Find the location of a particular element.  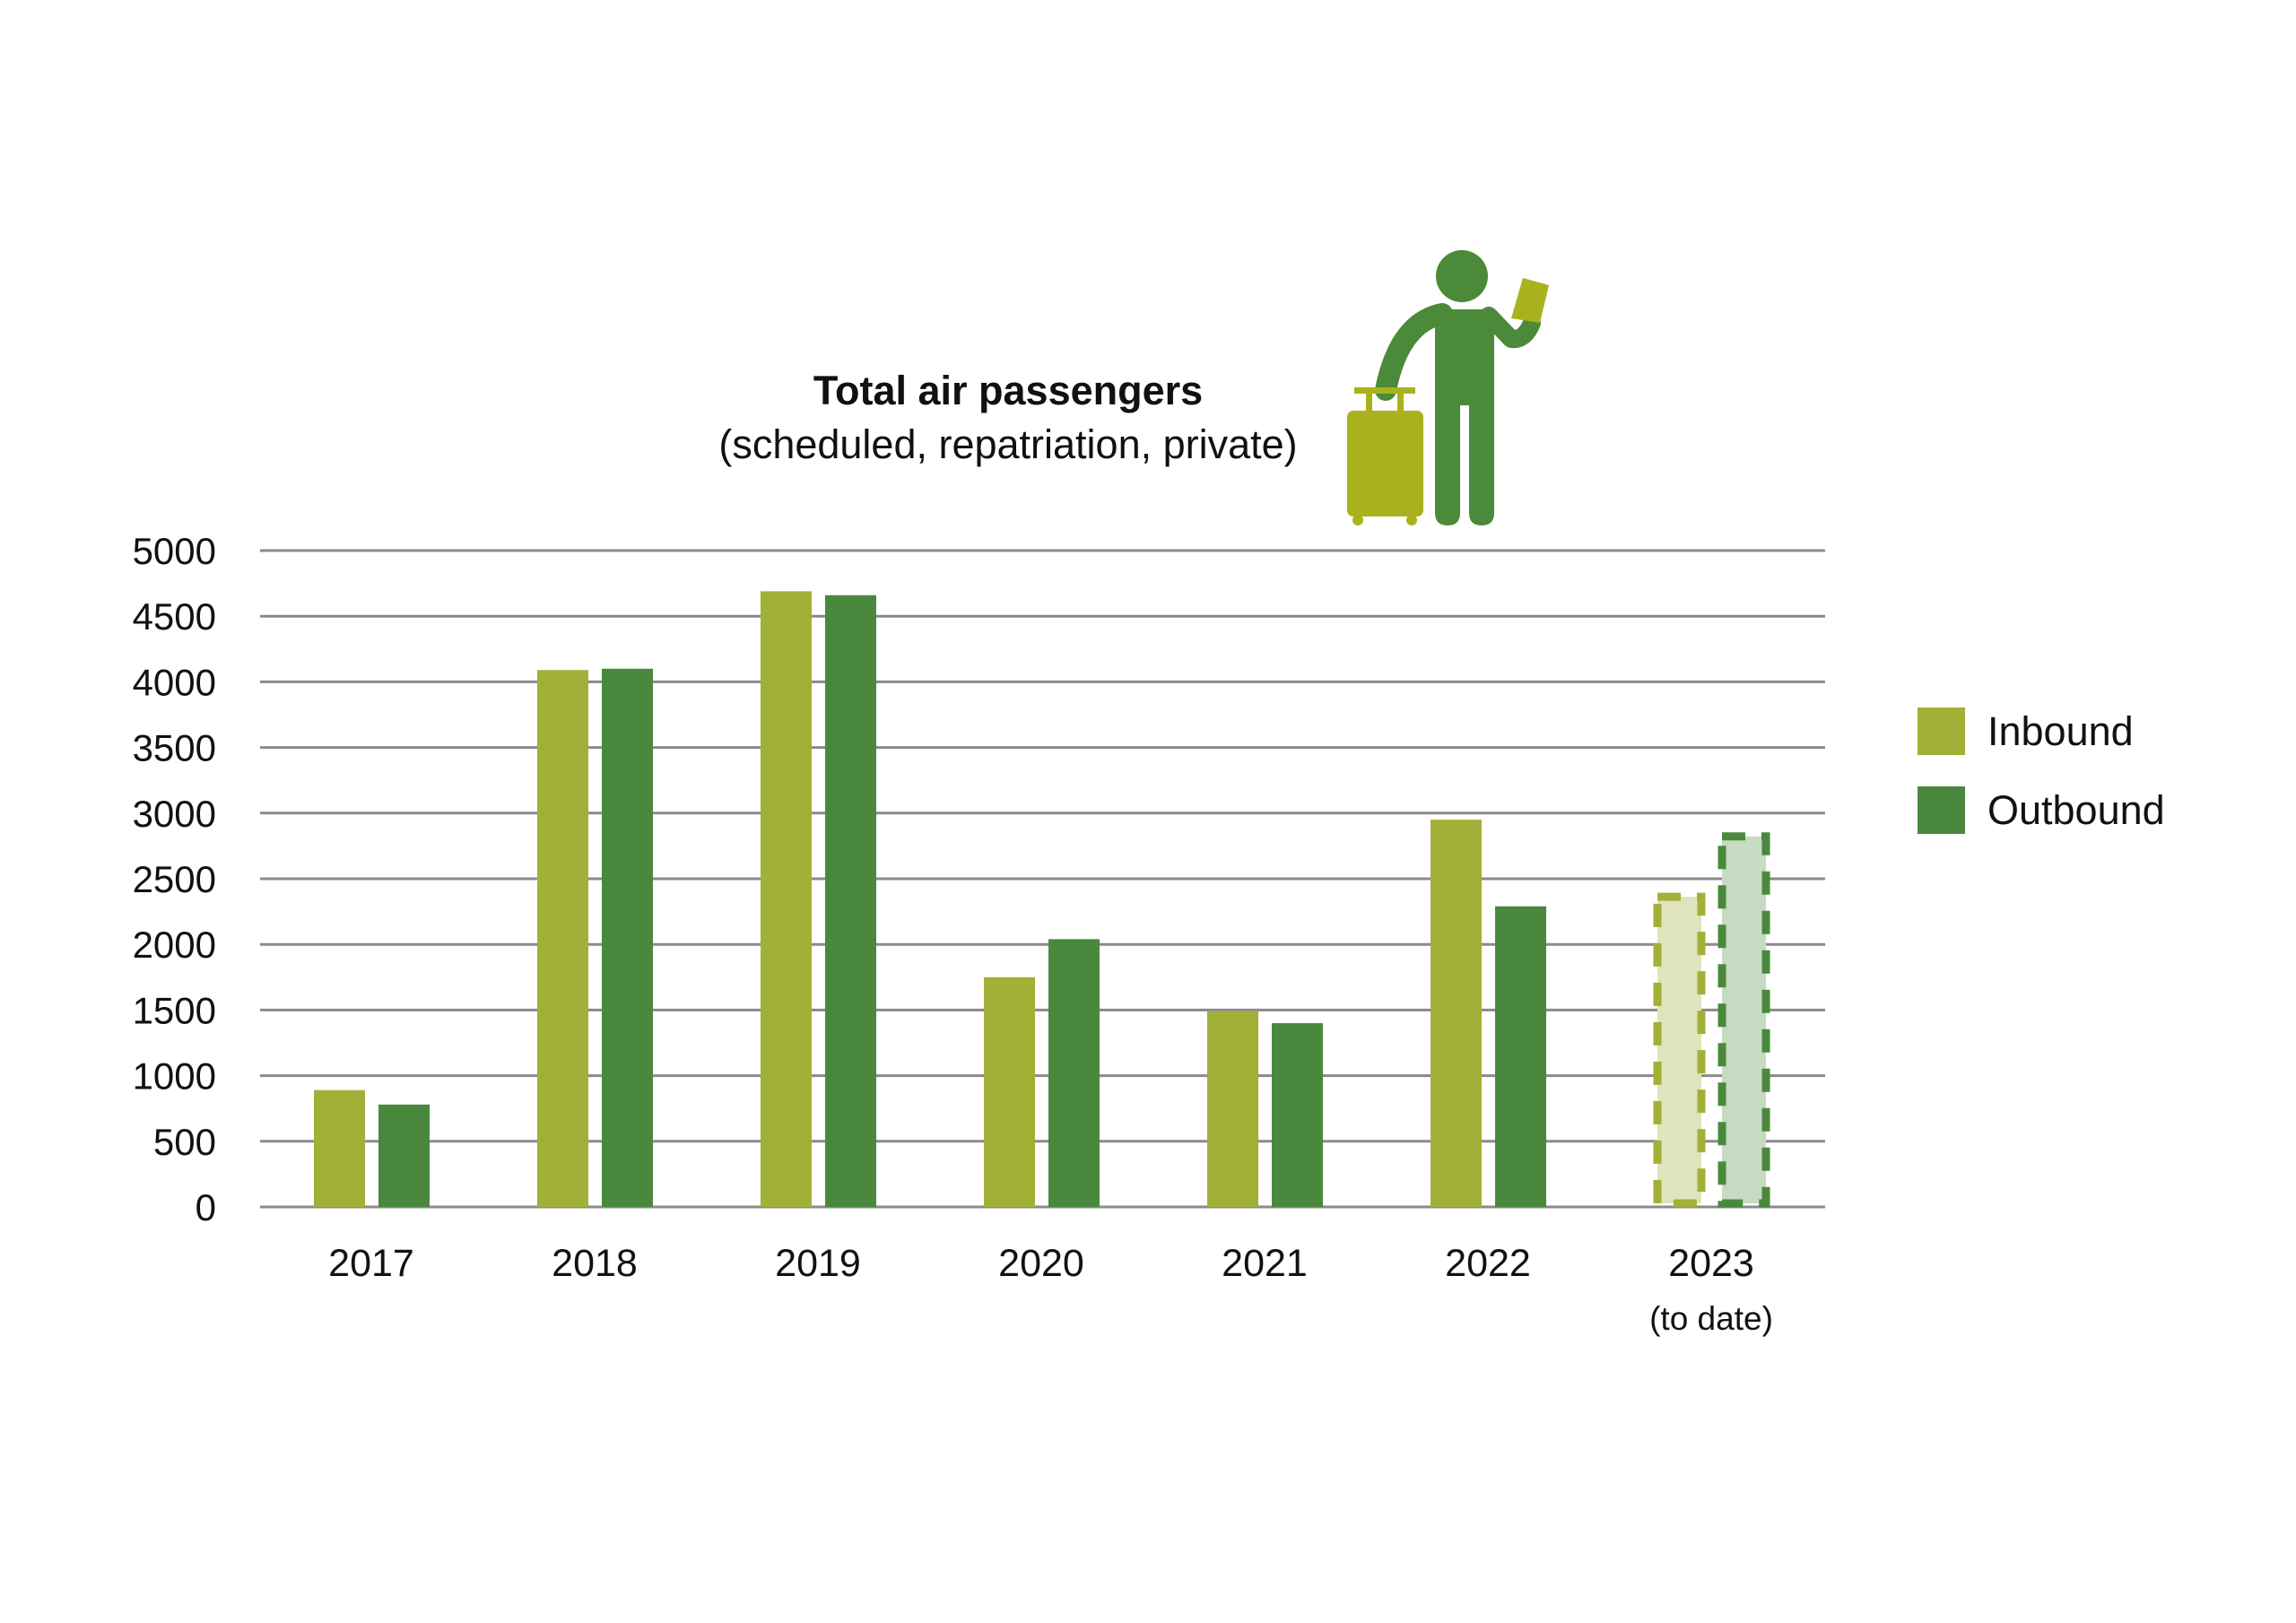

legend-item-outbound: Outbound is located at coordinates (2041, 810).